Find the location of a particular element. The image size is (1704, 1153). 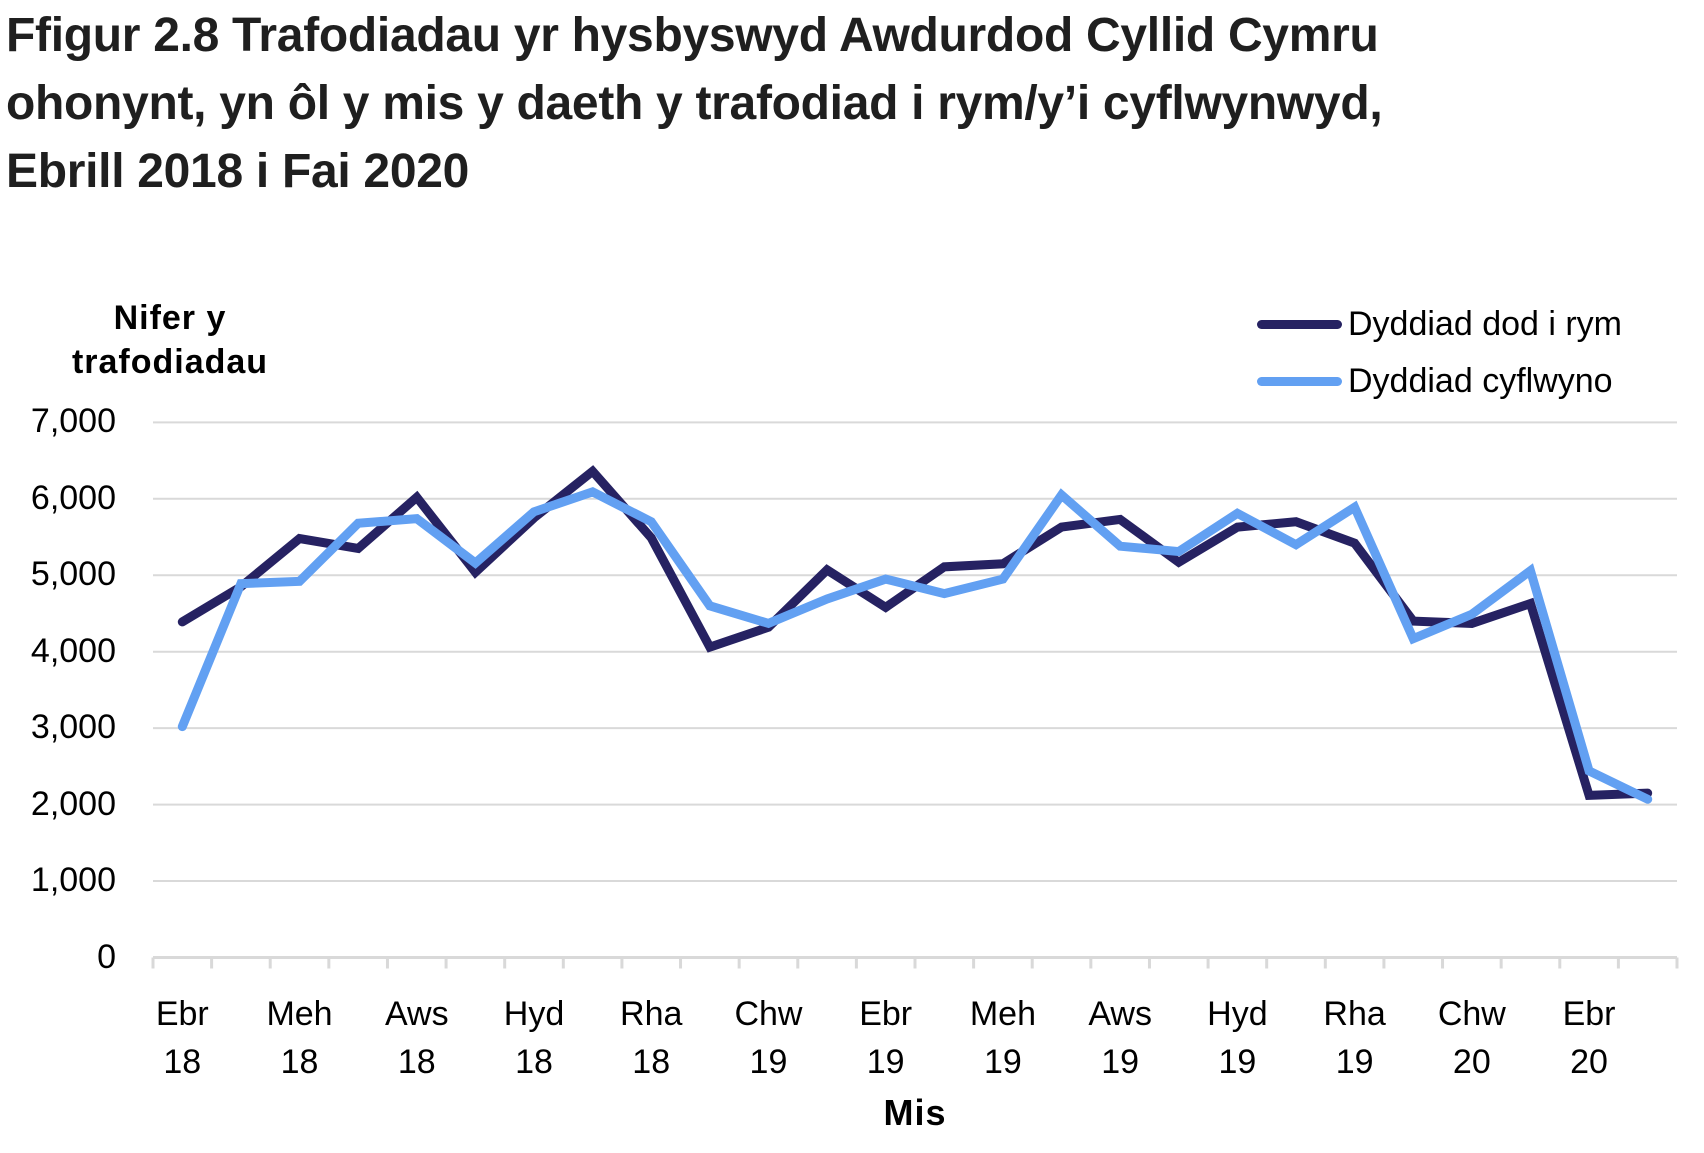

x-tick-label: Hyd 19 is located at coordinates (1237, 1038).